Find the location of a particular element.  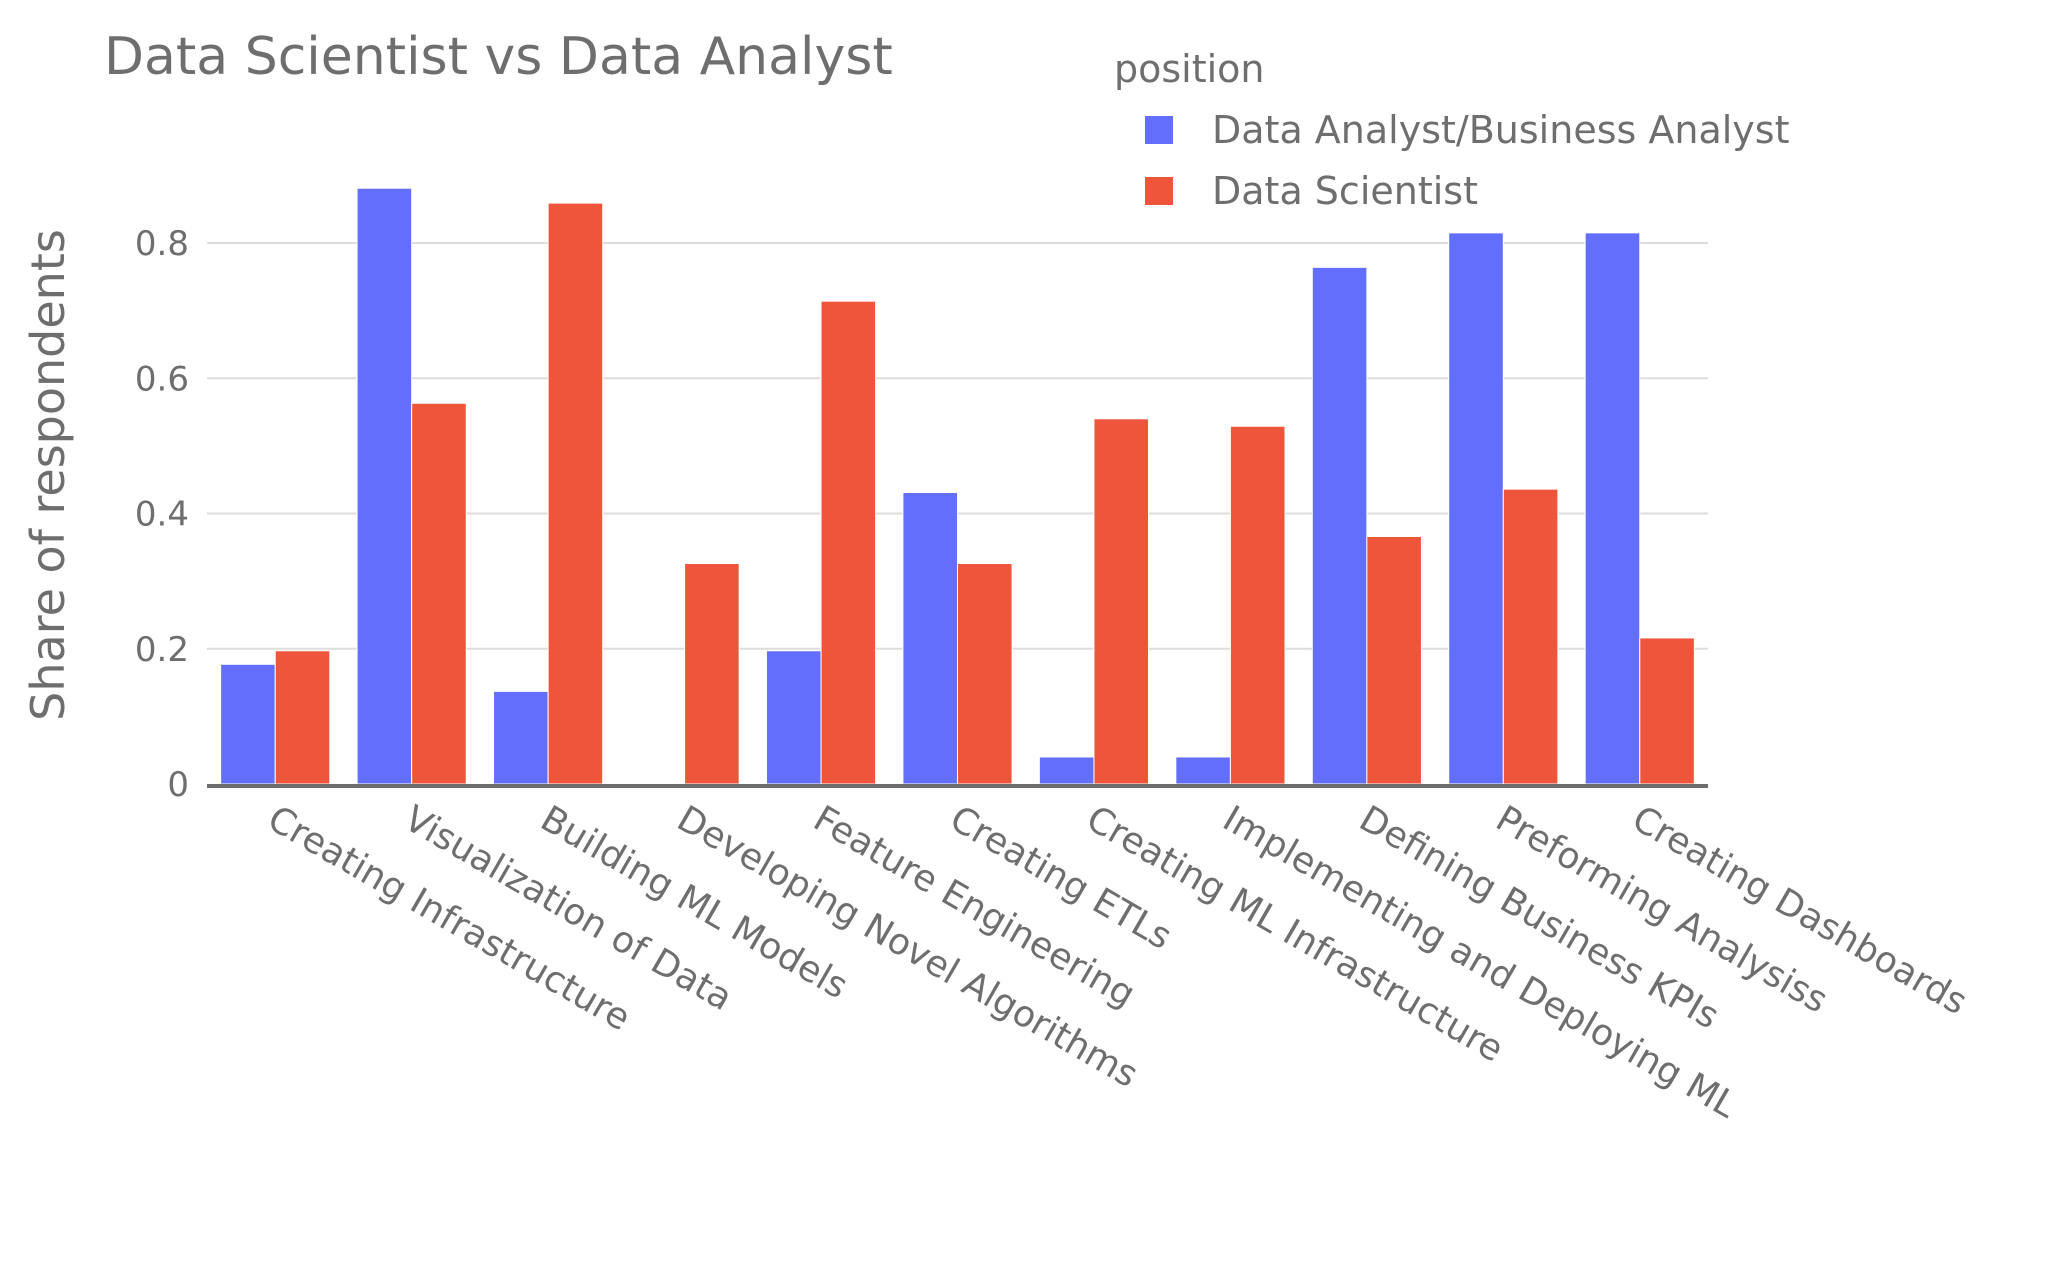

y-tick-labels: 0 0.2 0.4 0.6 0.8 is located at coordinates (162, 514).